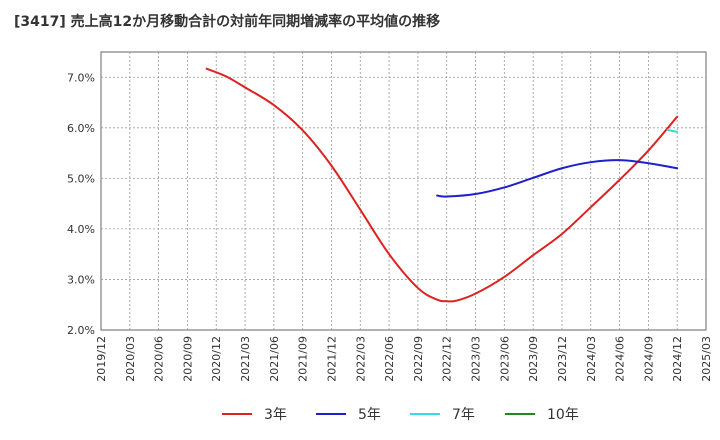  I want to click on x-tick-label: 2020/12, so click(216, 359).